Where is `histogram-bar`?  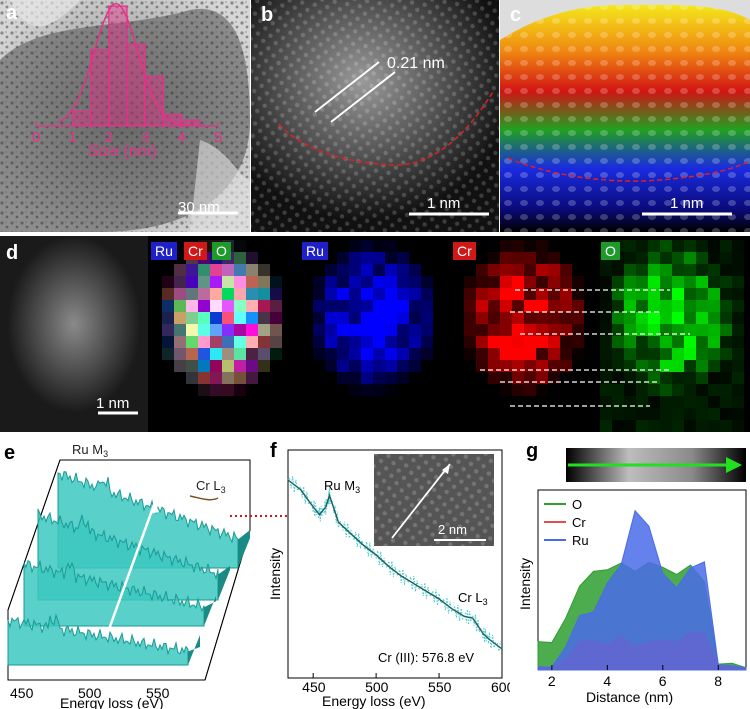 histogram-bar is located at coordinates (99, 88).